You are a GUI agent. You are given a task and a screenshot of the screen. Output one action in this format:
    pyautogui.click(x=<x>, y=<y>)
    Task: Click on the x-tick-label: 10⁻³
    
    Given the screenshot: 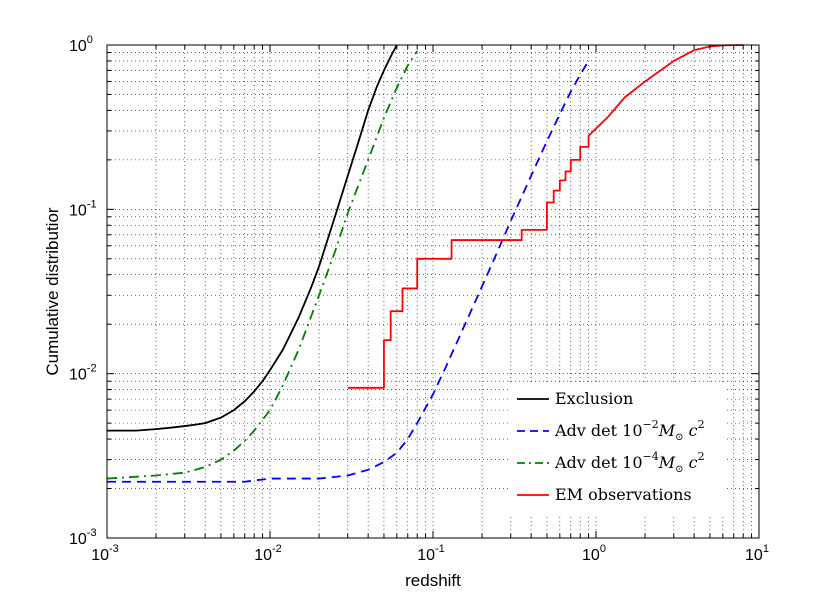 What is the action you would take?
    pyautogui.click(x=105, y=553)
    